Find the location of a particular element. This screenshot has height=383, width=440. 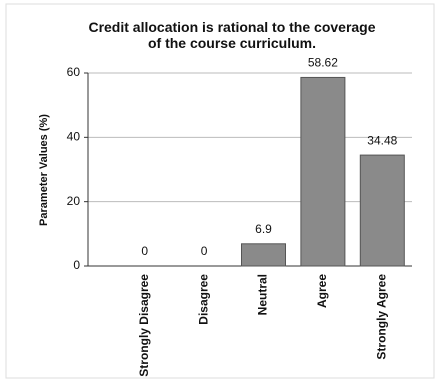

value-label: 6.9 is located at coordinates (263, 229).